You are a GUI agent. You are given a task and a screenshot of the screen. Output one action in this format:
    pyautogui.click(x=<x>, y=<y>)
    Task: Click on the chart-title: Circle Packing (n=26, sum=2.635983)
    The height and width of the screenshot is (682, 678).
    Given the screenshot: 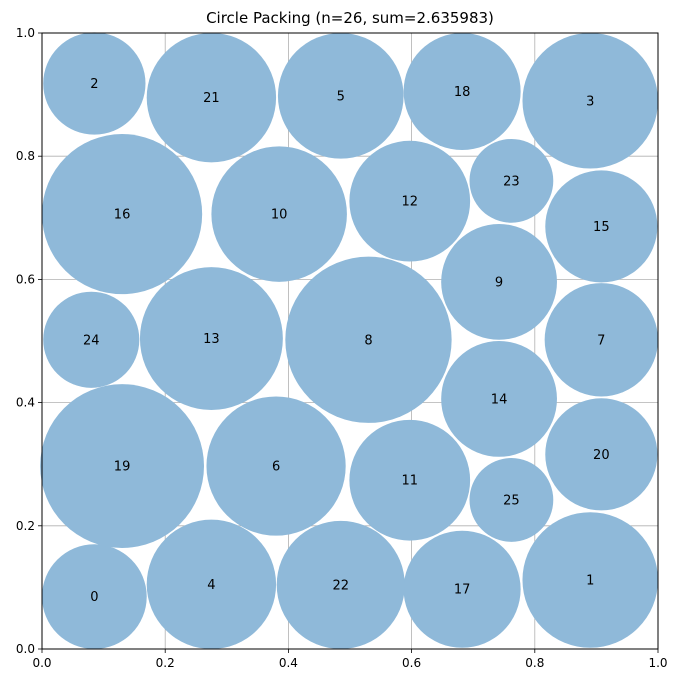 What is the action you would take?
    pyautogui.click(x=350, y=18)
    